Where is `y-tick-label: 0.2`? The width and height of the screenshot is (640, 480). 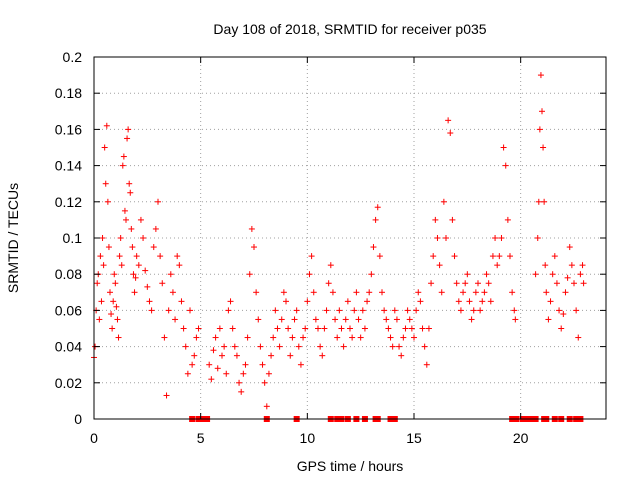 y-tick-label: 0.2 is located at coordinates (73, 57).